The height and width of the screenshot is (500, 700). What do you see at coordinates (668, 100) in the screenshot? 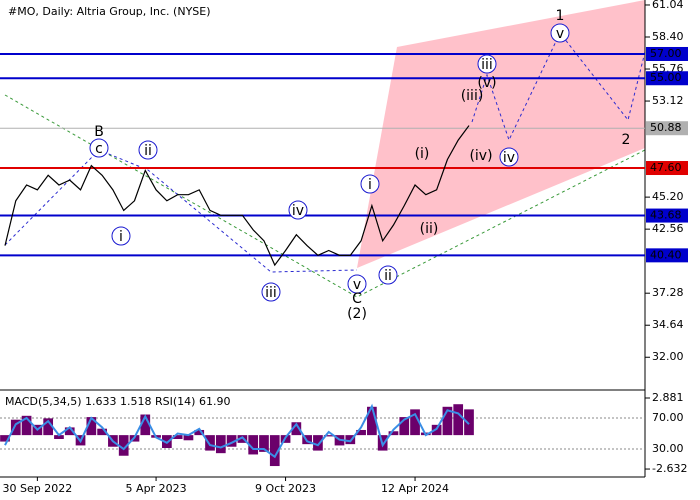
I see `y-tick-label: 53.12` at bounding box center [668, 100].